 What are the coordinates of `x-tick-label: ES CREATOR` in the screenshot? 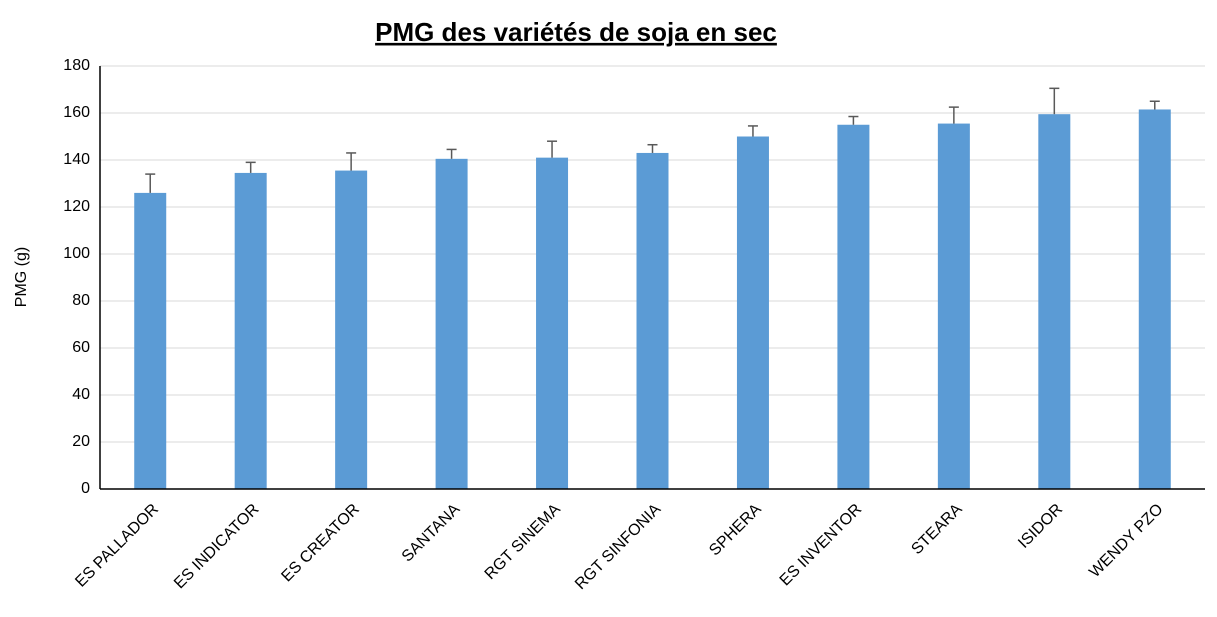 It's located at (320, 543).